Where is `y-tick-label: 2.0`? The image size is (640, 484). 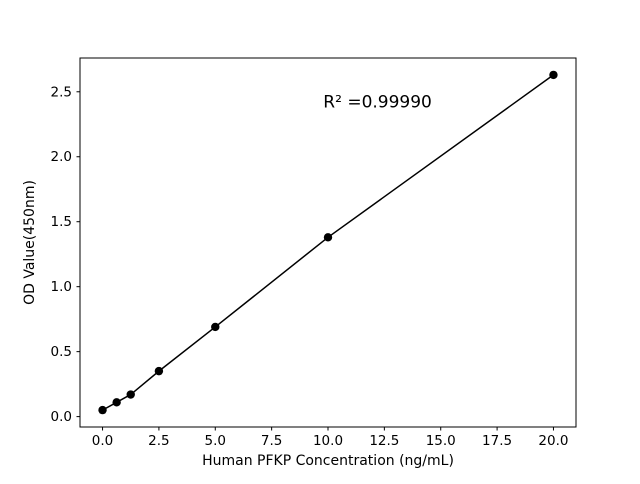
y-tick-label: 2.0 is located at coordinates (61, 157).